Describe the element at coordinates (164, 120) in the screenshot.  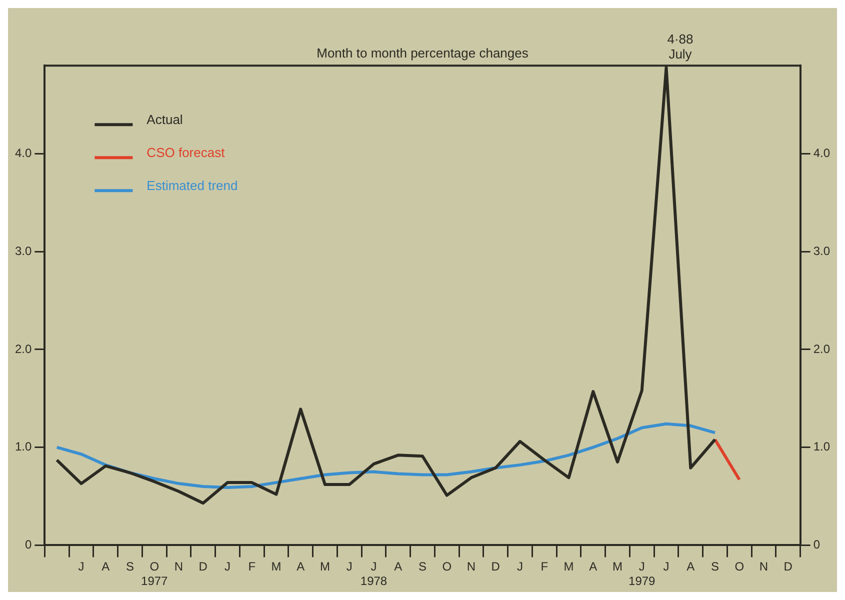
I see `legend-label: Actual` at that location.